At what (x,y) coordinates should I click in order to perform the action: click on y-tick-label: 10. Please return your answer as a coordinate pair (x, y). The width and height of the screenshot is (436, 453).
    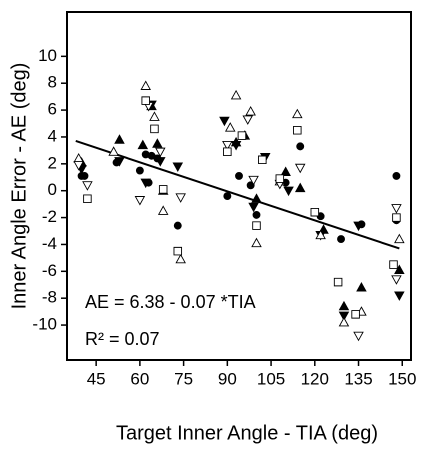
    Looking at the image, I should click on (47, 55).